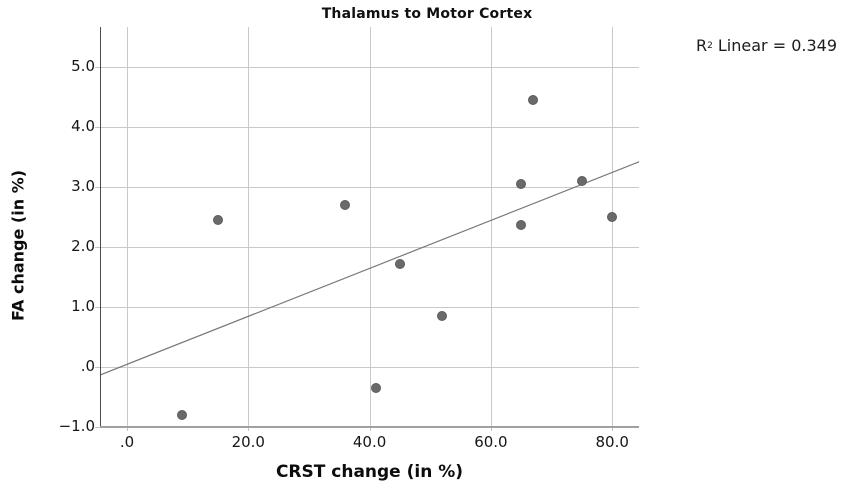 The width and height of the screenshot is (854, 504). I want to click on x-tick-label: 60.0, so click(491, 442).